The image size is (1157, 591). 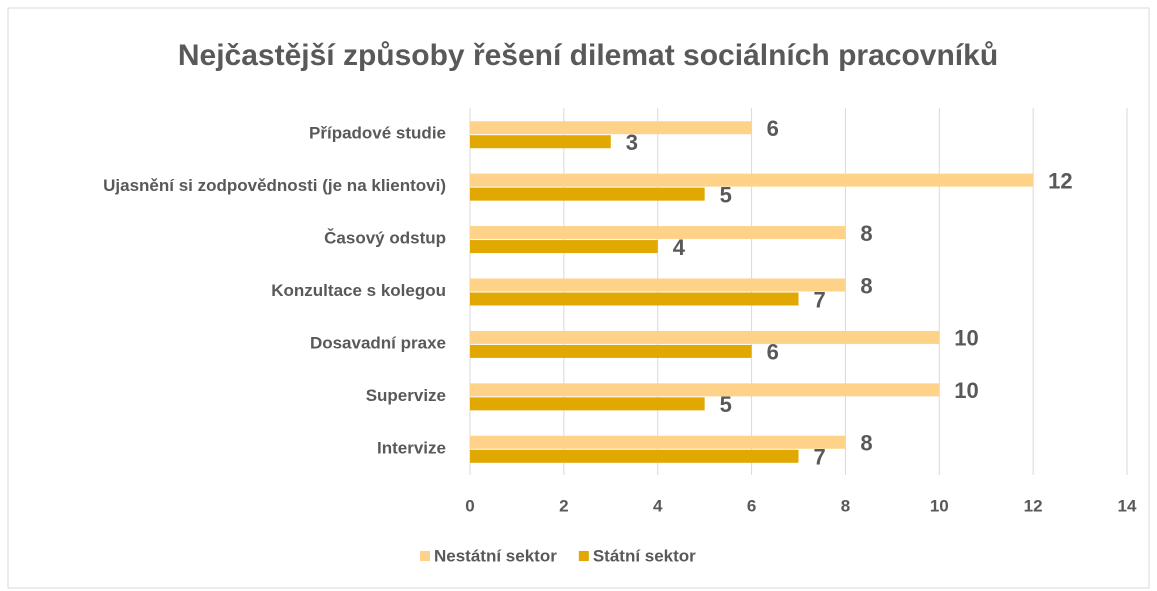 I want to click on data-label: 3, so click(x=632, y=142).